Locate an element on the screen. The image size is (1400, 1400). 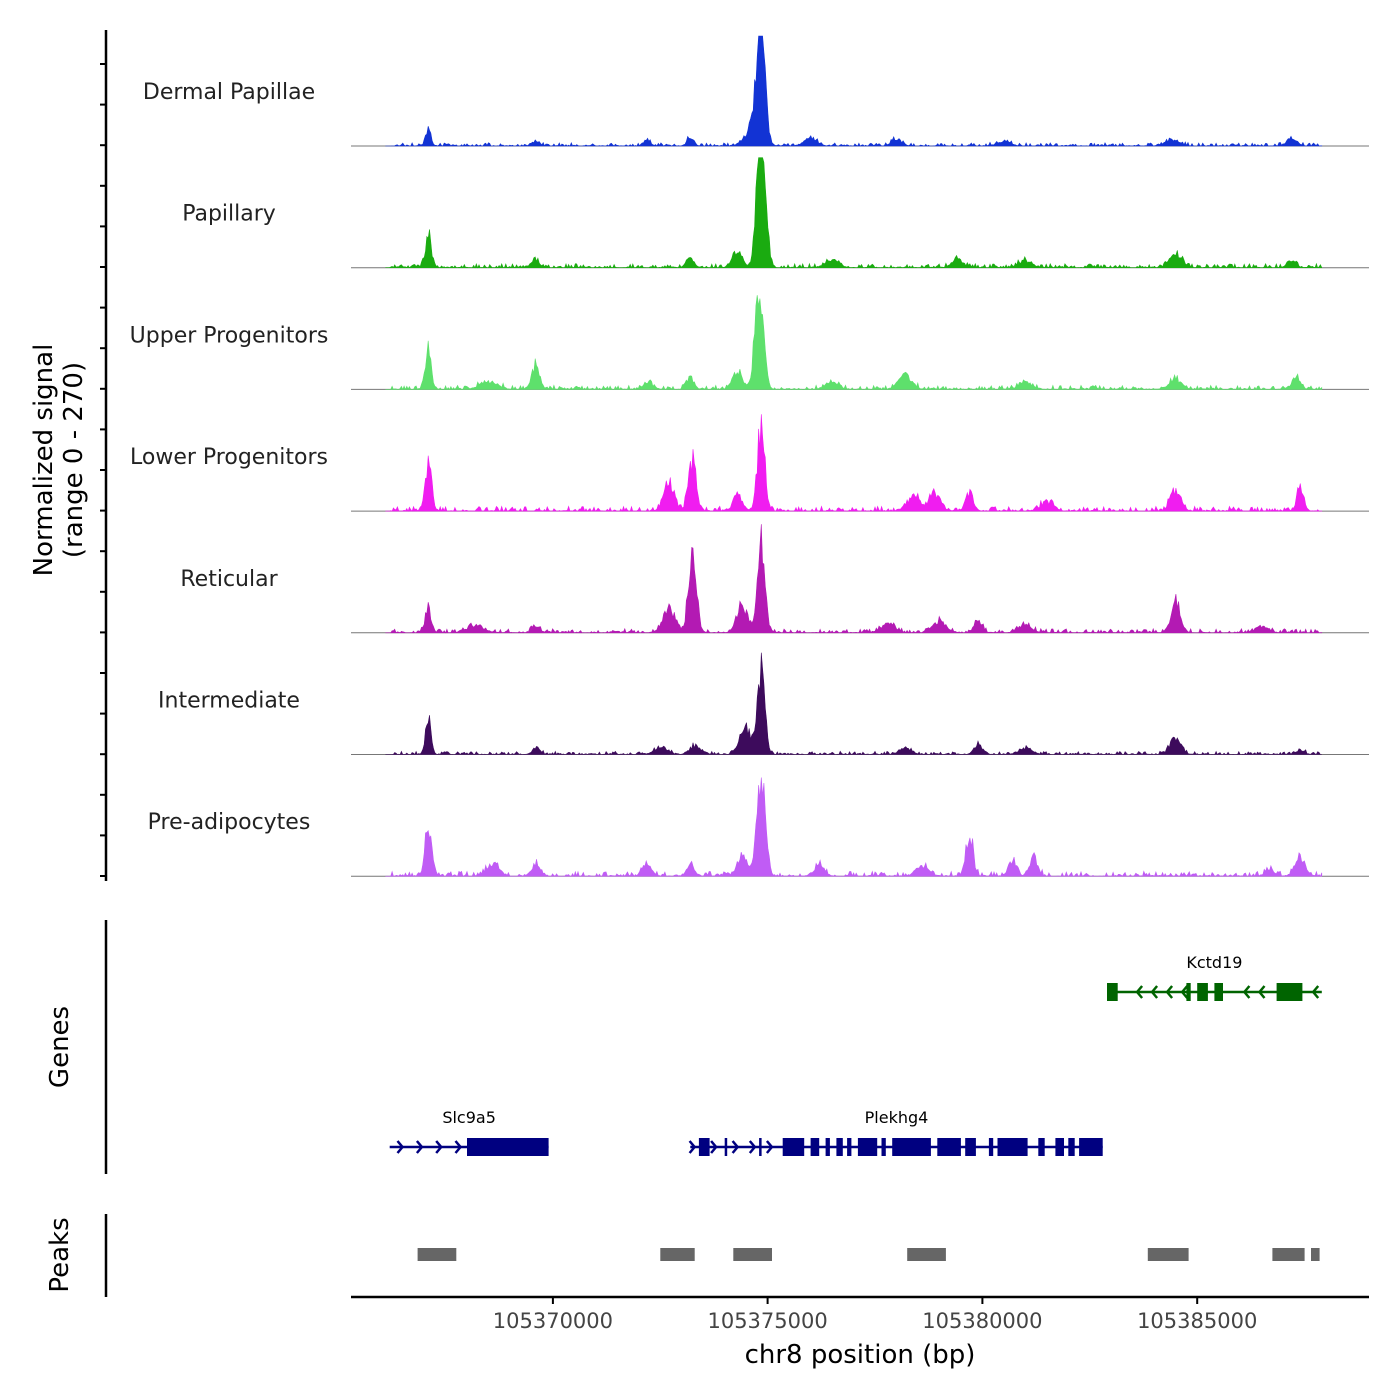
peak-regions is located at coordinates (868, 1254).